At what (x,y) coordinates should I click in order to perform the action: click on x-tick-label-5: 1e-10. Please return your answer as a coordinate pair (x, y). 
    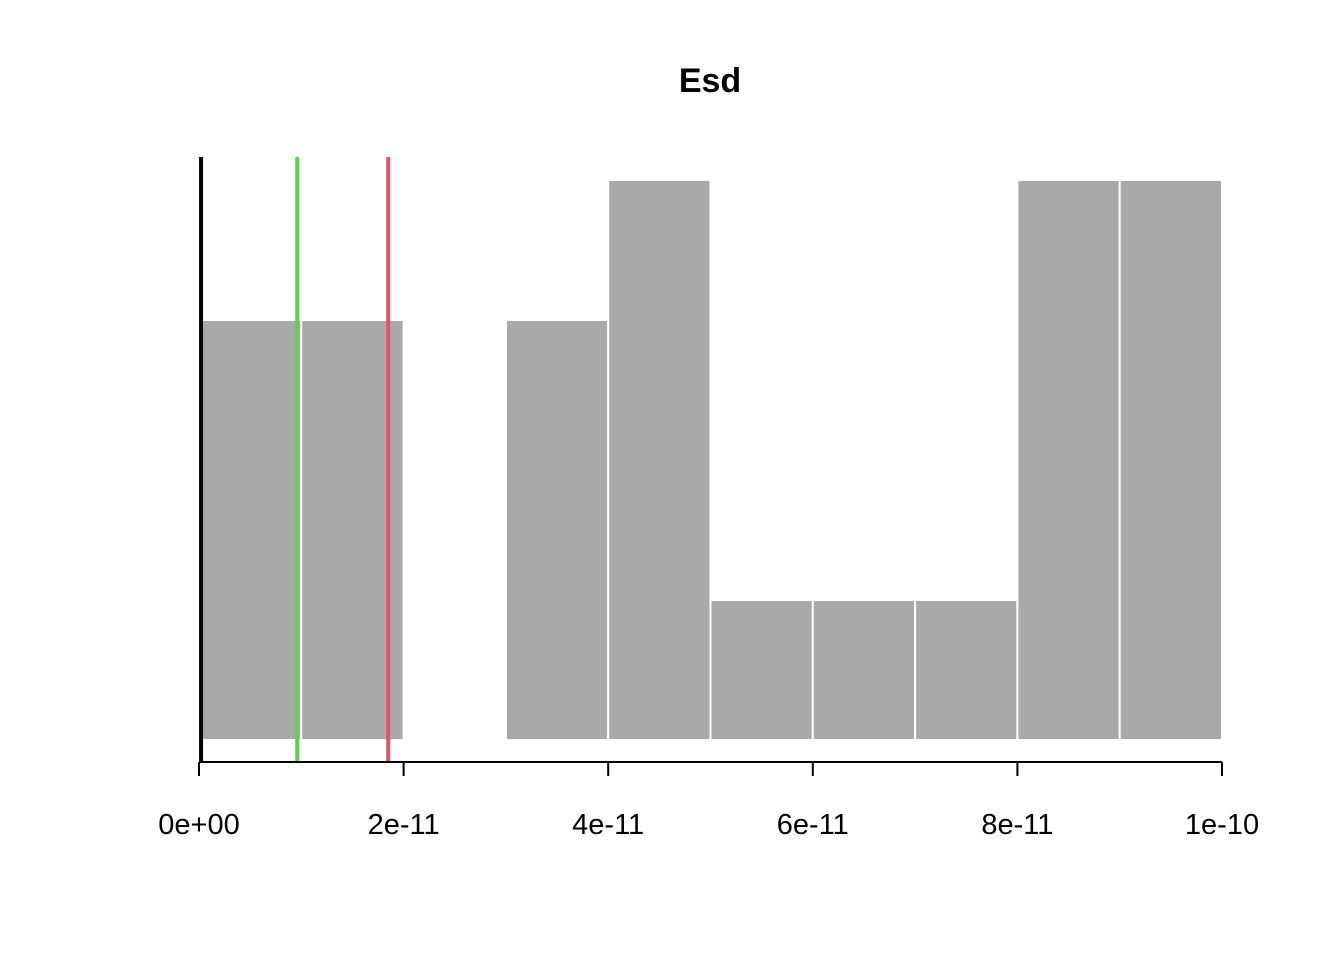
    Looking at the image, I should click on (1222, 825).